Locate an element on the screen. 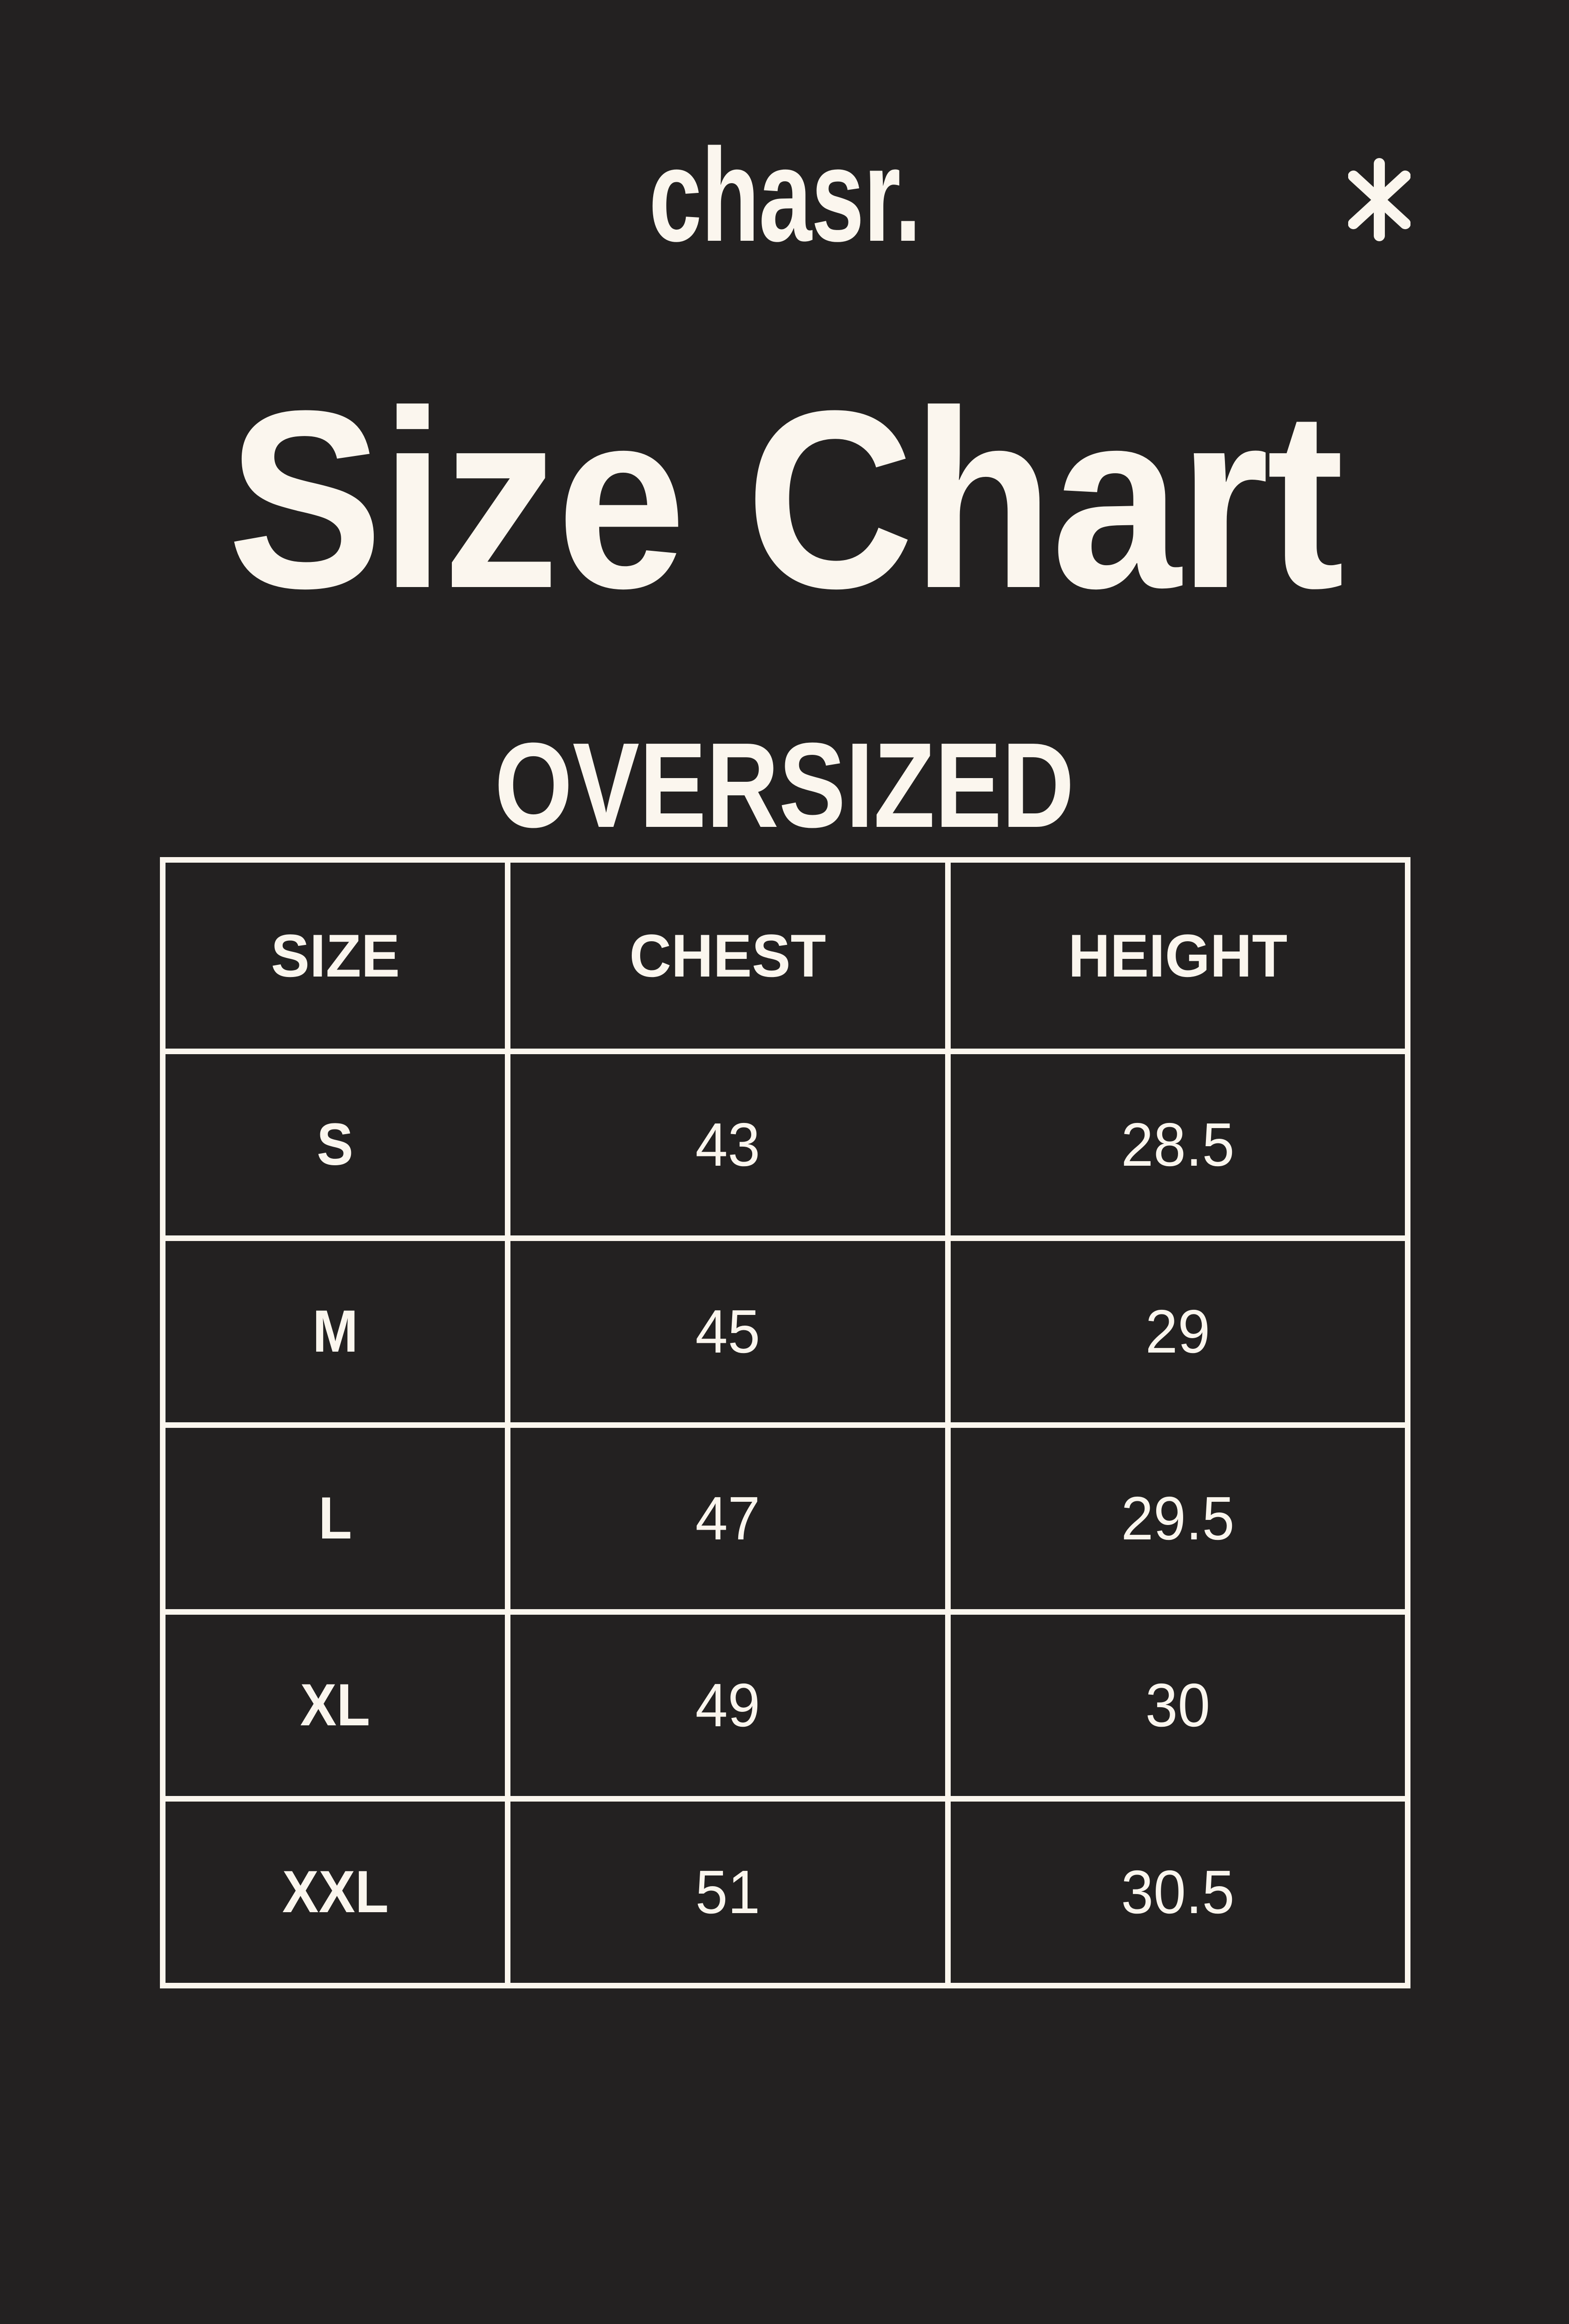 The width and height of the screenshot is (1569, 2324). size-value: L is located at coordinates (335, 1518).